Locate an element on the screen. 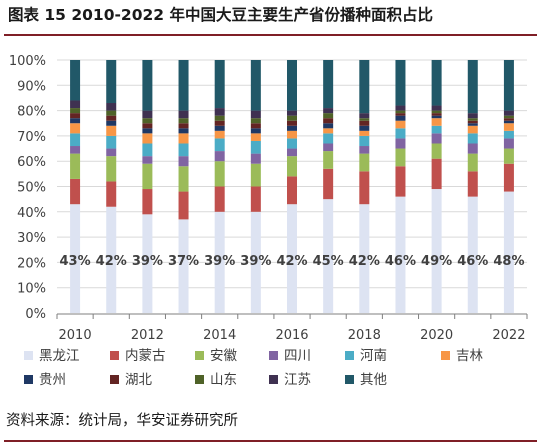 This screenshot has width=541, height=448. x-tick-label: 2018 is located at coordinates (364, 335).